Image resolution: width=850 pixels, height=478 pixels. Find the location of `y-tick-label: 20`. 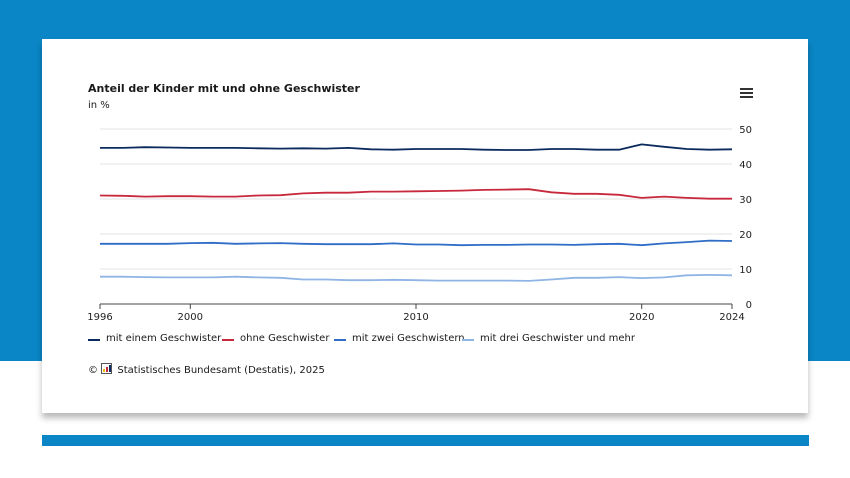

y-tick-label: 20 is located at coordinates (745, 235).